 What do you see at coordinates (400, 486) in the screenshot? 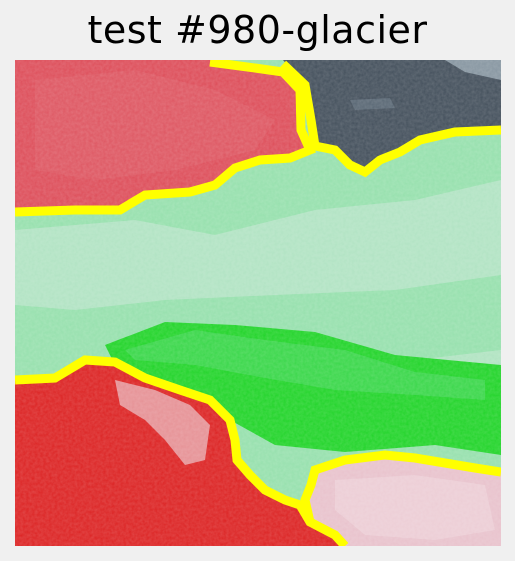
I see `boundary-pink` at bounding box center [400, 486].